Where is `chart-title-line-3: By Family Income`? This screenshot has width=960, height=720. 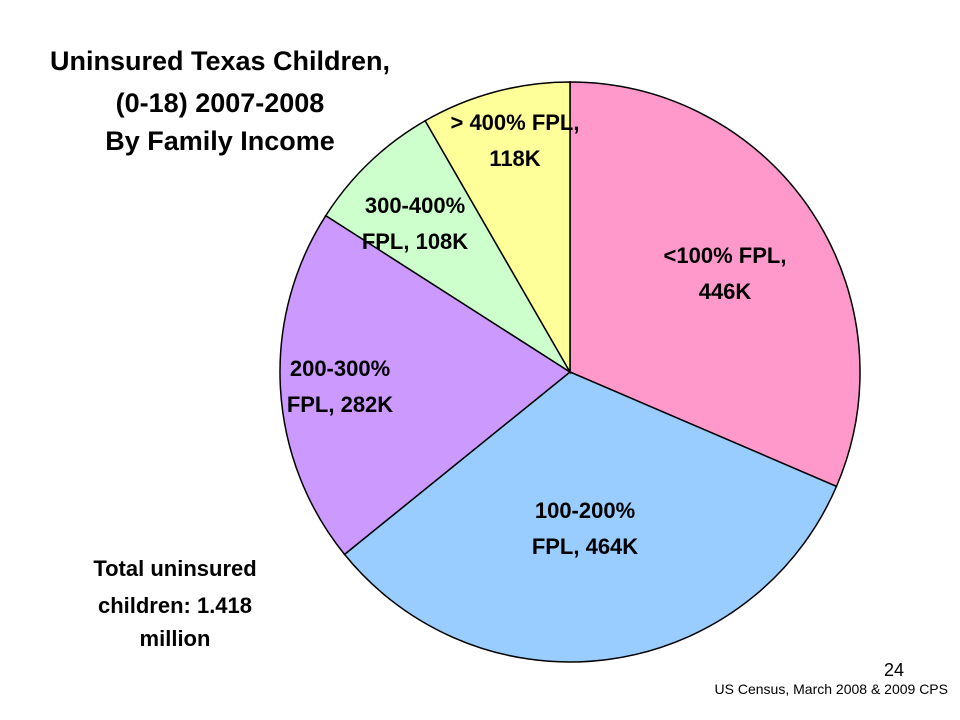
chart-title-line-3: By Family Income is located at coordinates (220, 141).